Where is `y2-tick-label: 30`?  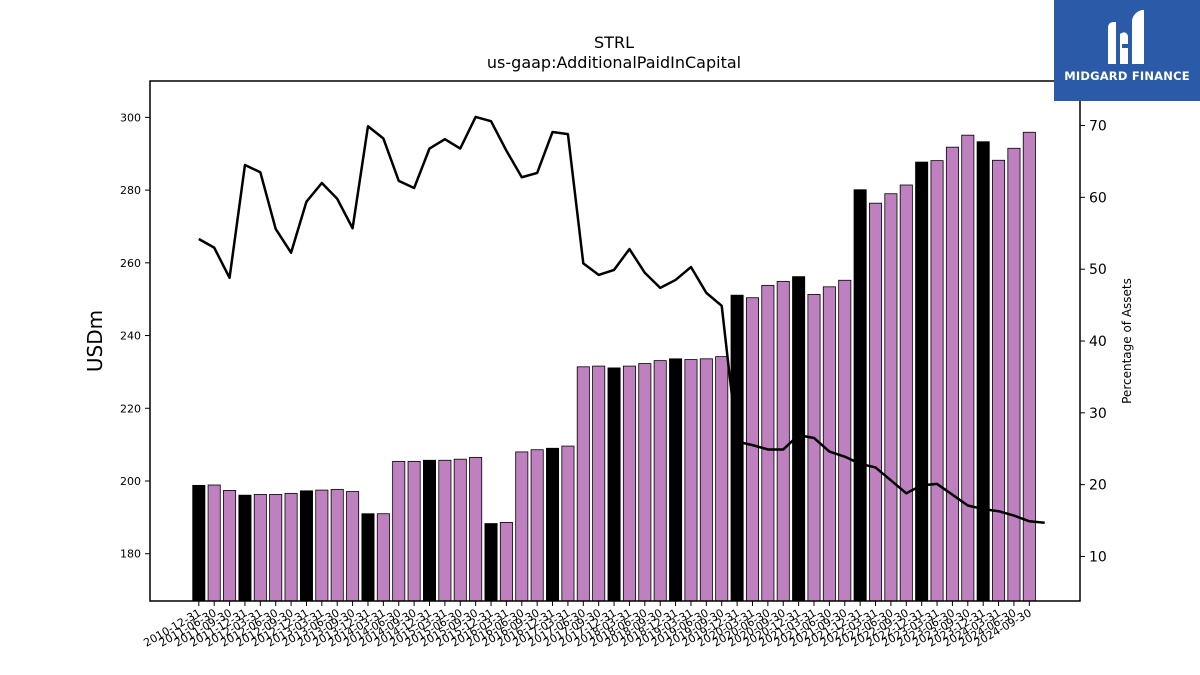 y2-tick-label: 30 is located at coordinates (1098, 414).